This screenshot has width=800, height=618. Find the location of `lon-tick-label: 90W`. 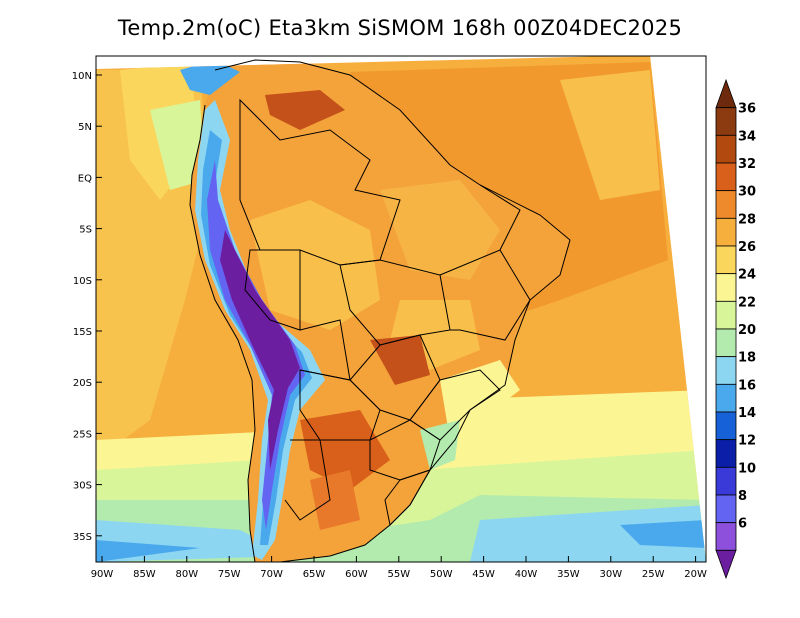

lon-tick-label: 90W is located at coordinates (102, 574).